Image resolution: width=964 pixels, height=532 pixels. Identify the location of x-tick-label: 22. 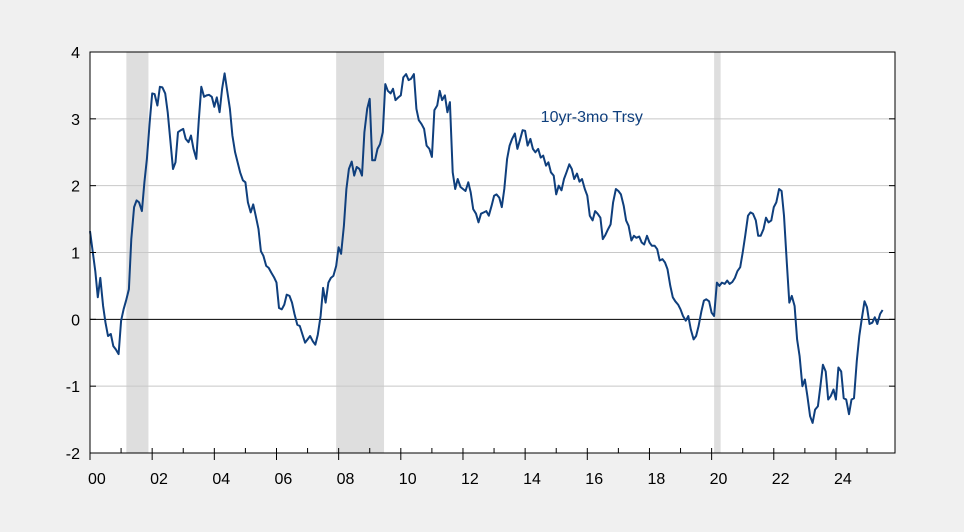
(781, 479).